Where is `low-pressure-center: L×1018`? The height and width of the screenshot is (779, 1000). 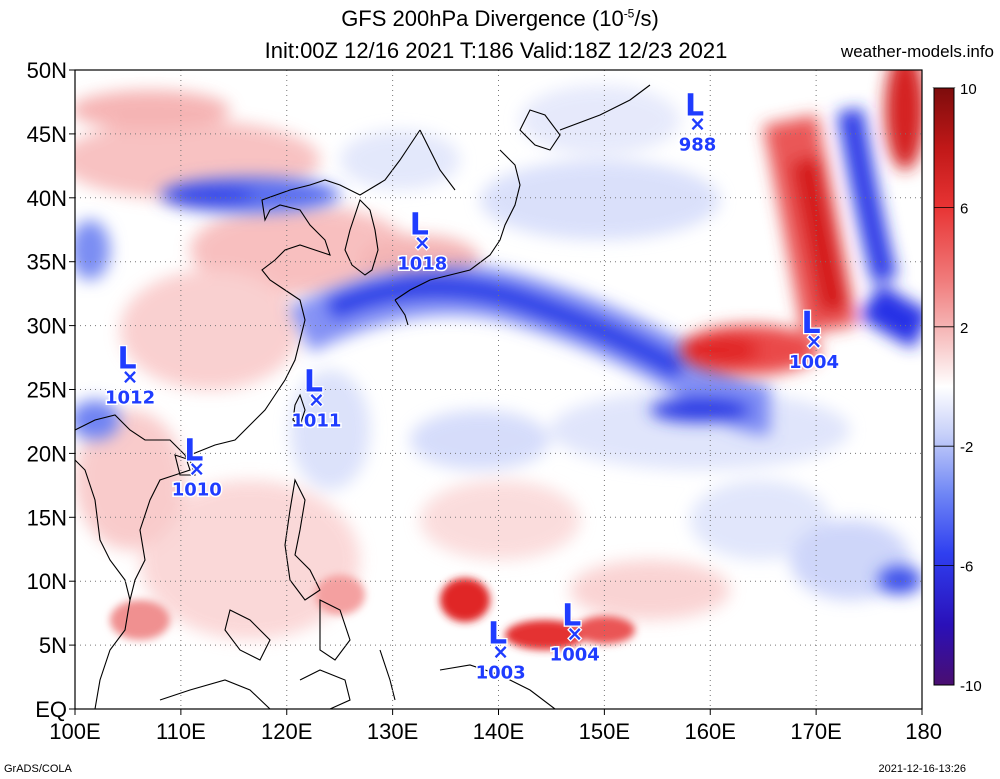 low-pressure-center: L×1018 is located at coordinates (422, 241).